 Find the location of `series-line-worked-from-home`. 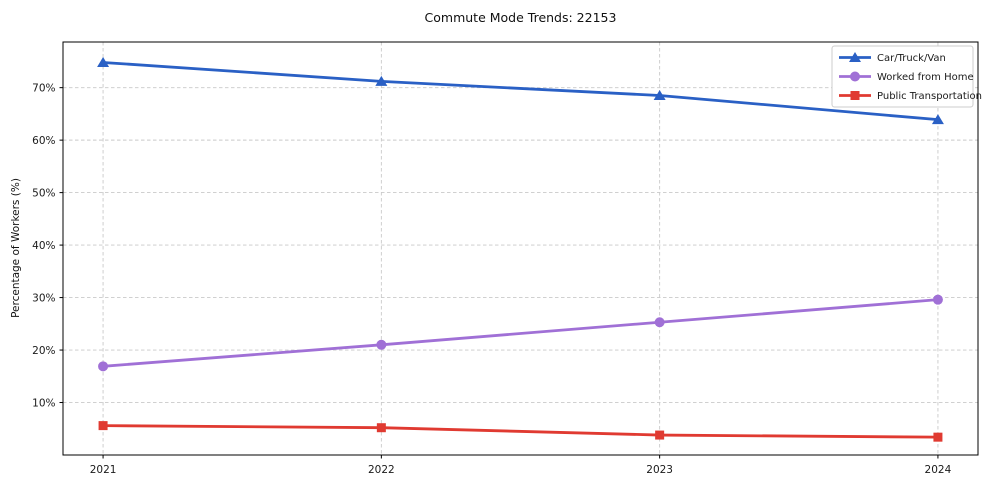

series-line-worked-from-home is located at coordinates (520, 333).